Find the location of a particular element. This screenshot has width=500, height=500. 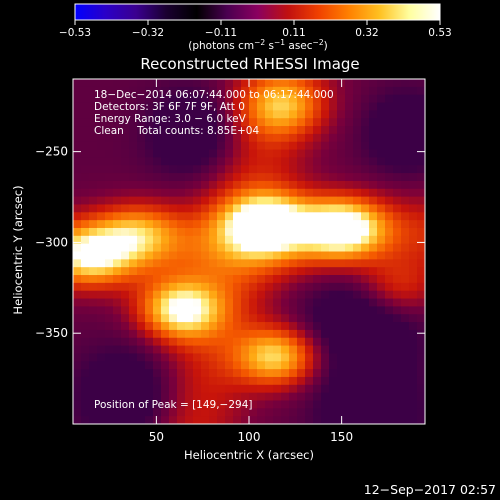

x-tick-label: 50 is located at coordinates (156, 437).